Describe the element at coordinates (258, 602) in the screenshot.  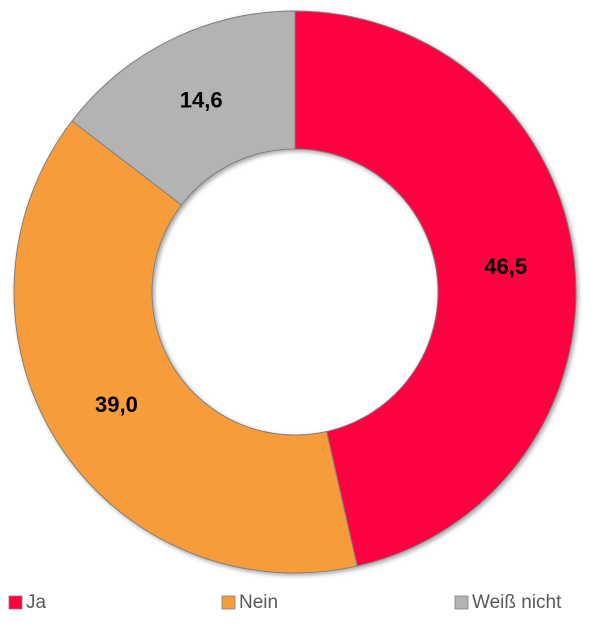
I see `legend-label: Nein` at that location.